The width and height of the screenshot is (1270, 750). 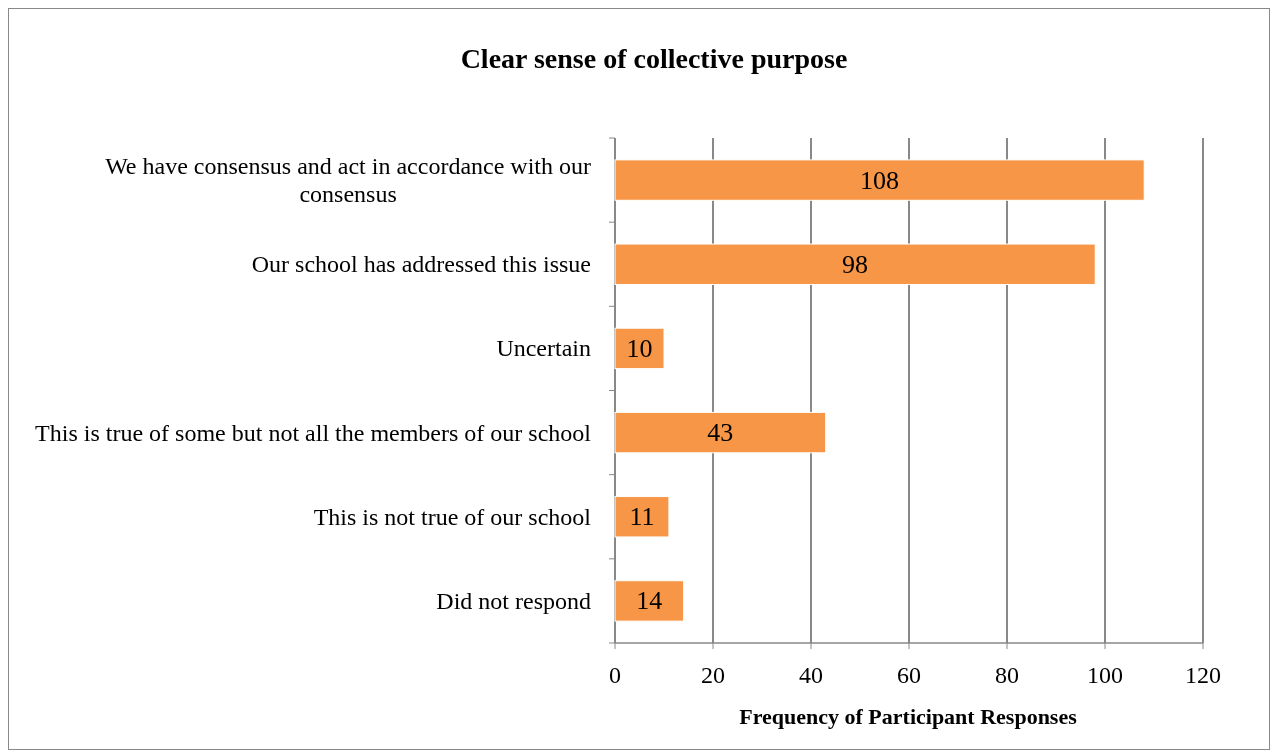 I want to click on y-tick-label: This is true of some but not all the members of our school, so click(x=313, y=432).